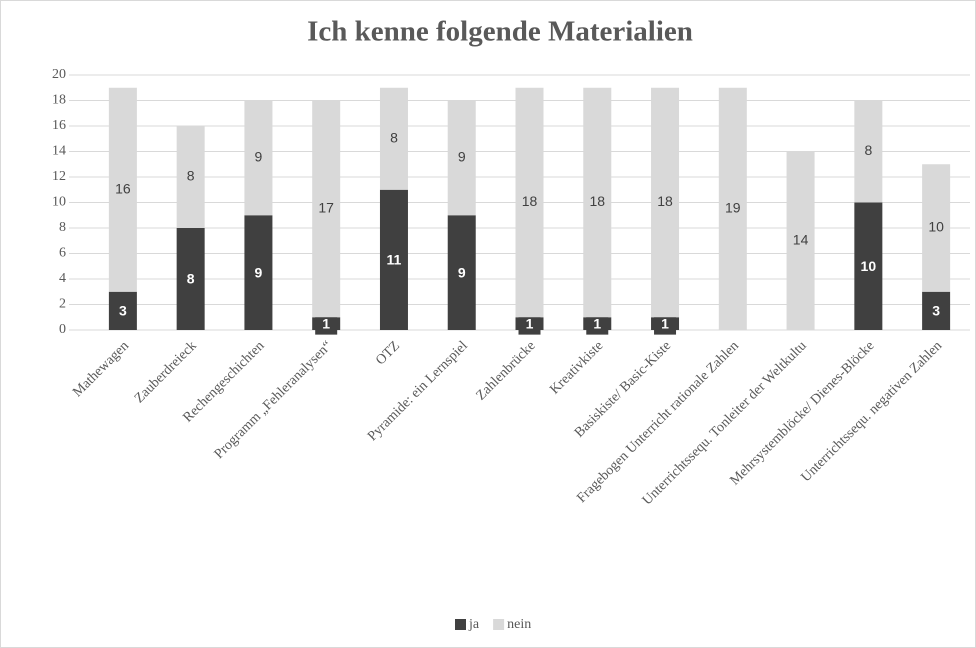 This screenshot has width=976, height=648. I want to click on data-label: 17, so click(326, 208).